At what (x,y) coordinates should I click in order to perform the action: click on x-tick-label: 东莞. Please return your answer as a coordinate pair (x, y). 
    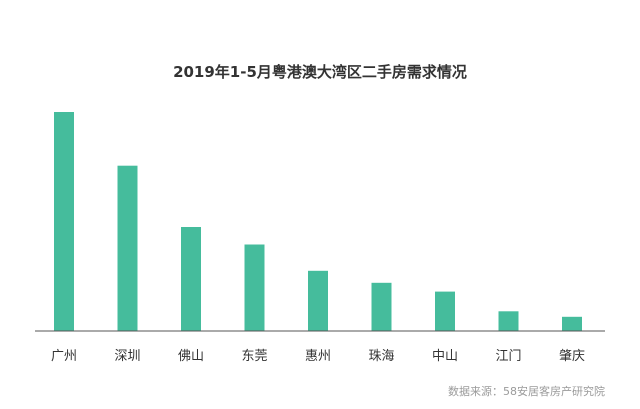
    Looking at the image, I should click on (254, 356).